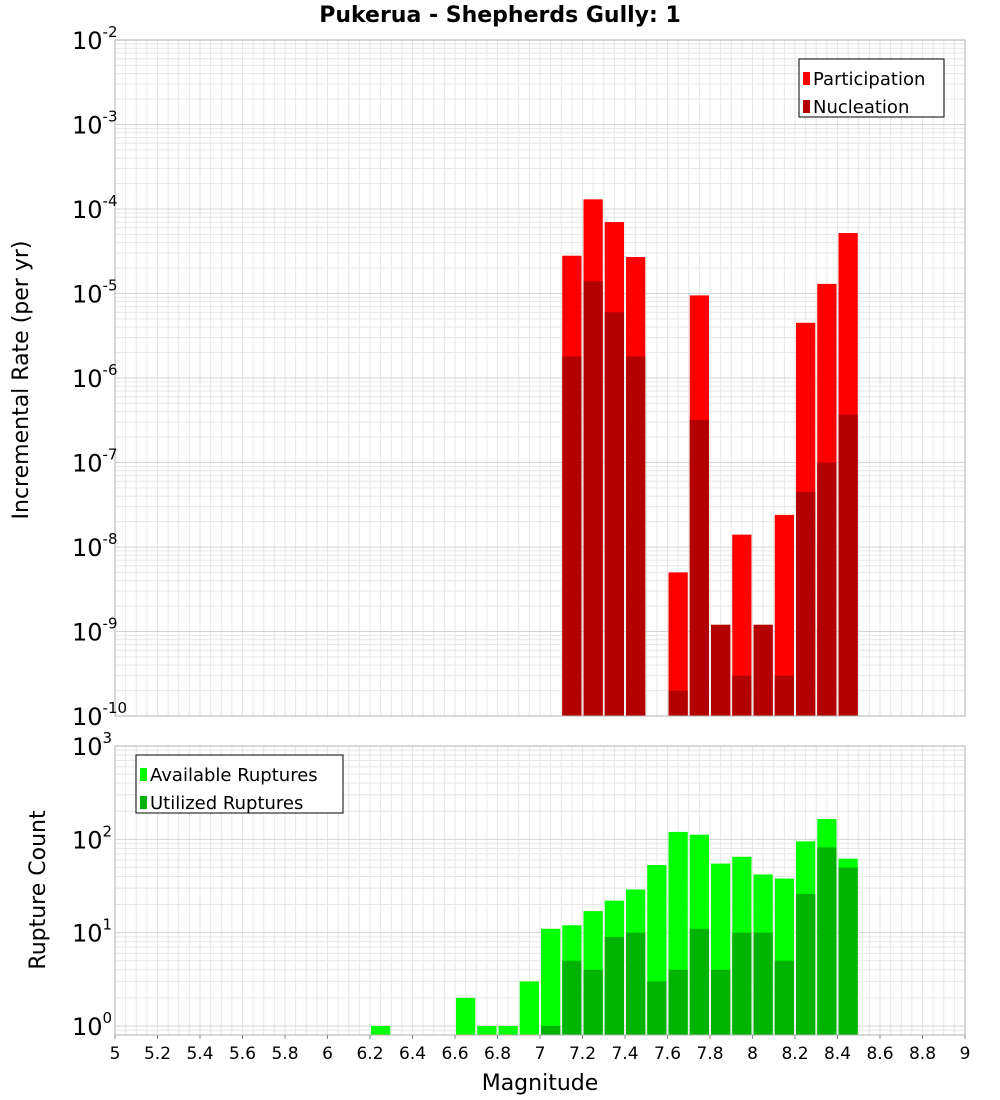 This screenshot has width=1000, height=1100. I want to click on top-y-tick-label: 10⁻², so click(95, 39).